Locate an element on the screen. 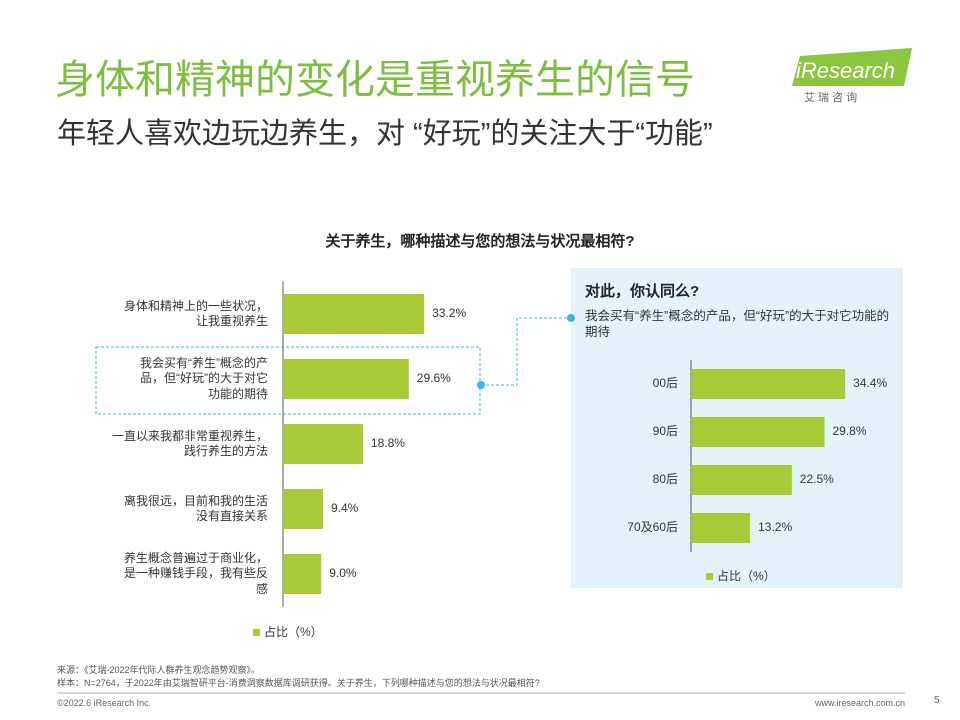  page-number: 5 is located at coordinates (937, 700).